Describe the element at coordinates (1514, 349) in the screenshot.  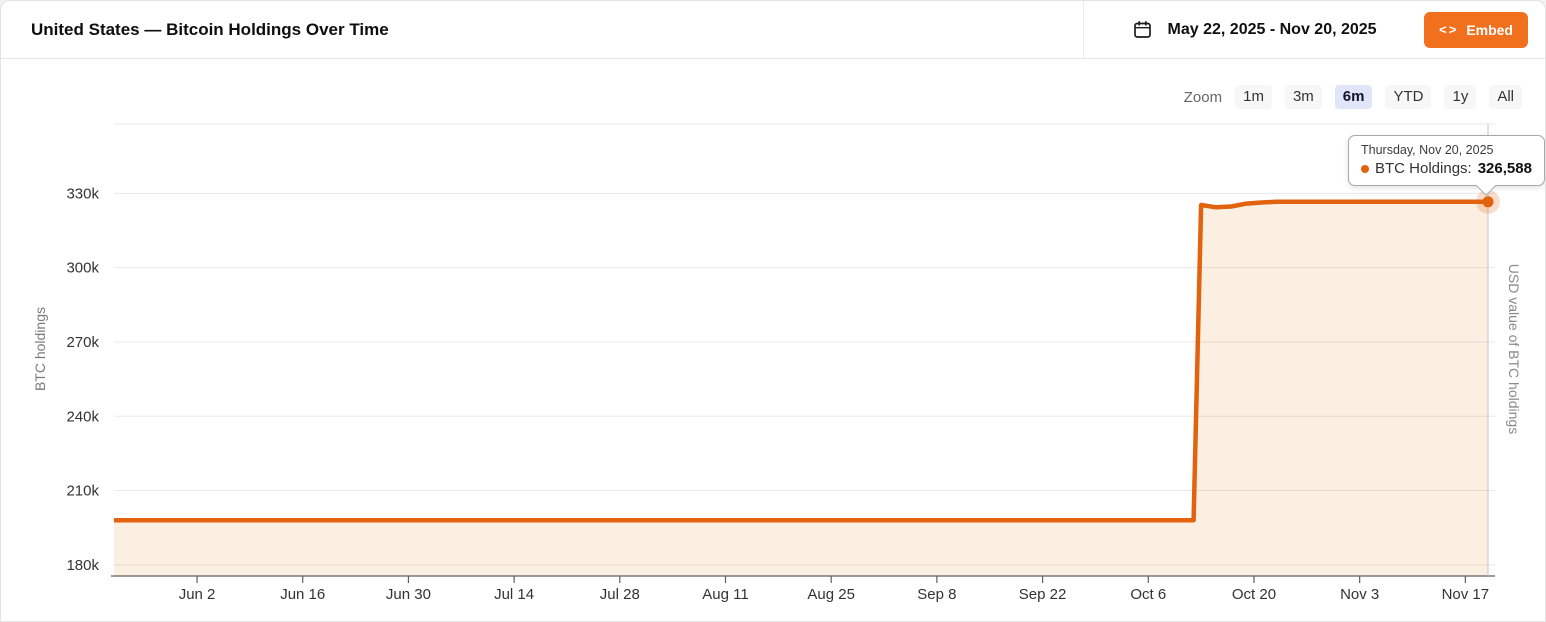
I see `right-axis-title: USD value of BTC holdings` at that location.